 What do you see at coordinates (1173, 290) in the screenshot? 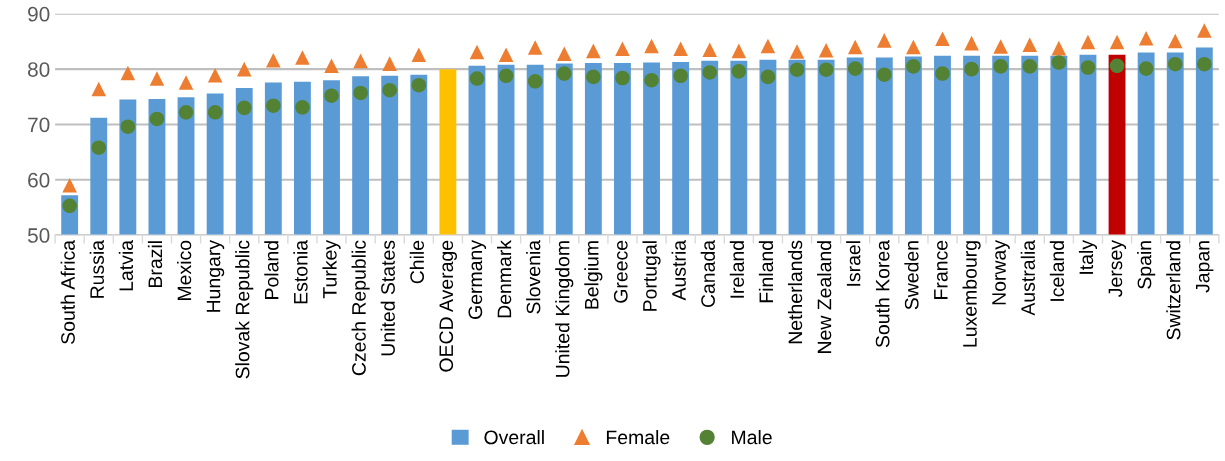
I see `x-tick-label: Switzerland` at bounding box center [1173, 290].